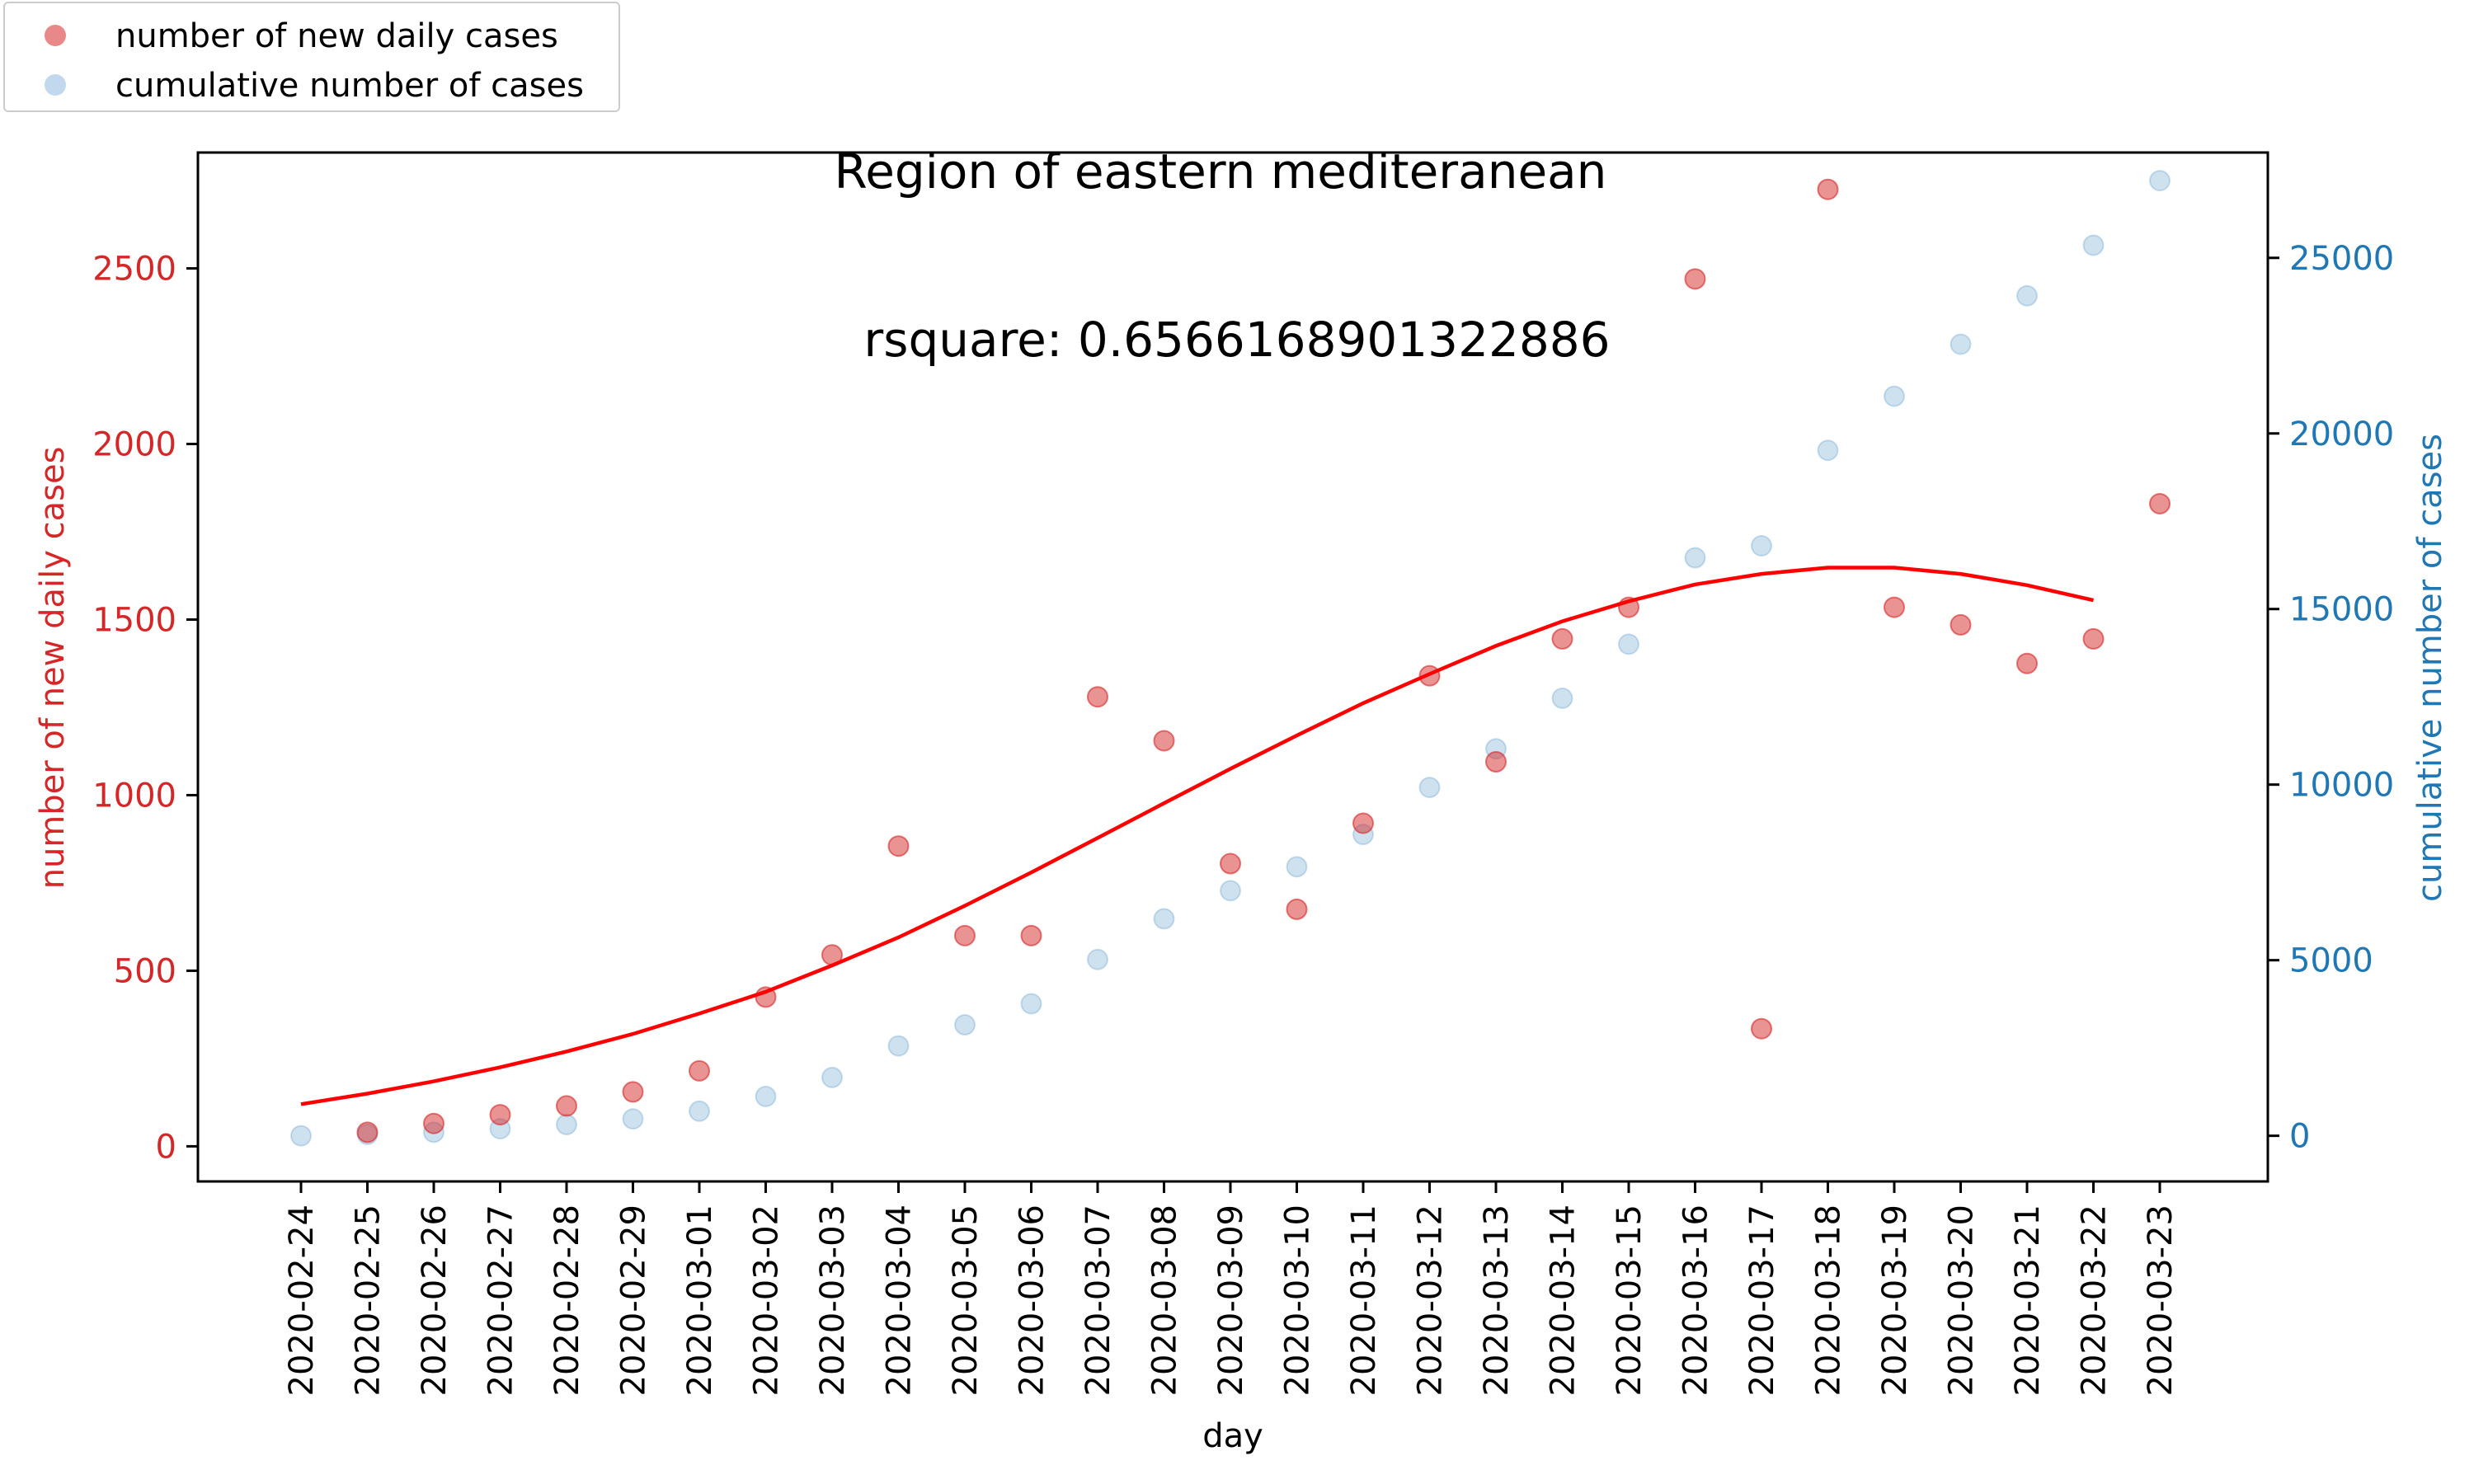 This screenshot has height=1484, width=2474. What do you see at coordinates (1098, 1300) in the screenshot?
I see `x-tick-label: 2020-03-07` at bounding box center [1098, 1300].